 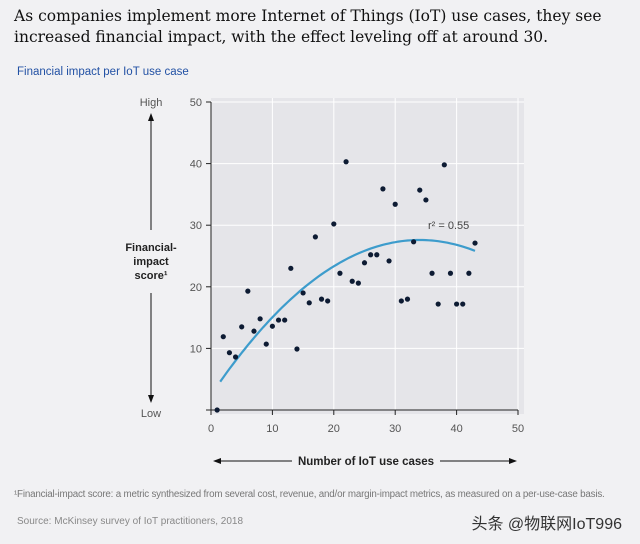 I want to click on chart-subtitle: Financial impact per IoT use case, so click(x=103, y=72).